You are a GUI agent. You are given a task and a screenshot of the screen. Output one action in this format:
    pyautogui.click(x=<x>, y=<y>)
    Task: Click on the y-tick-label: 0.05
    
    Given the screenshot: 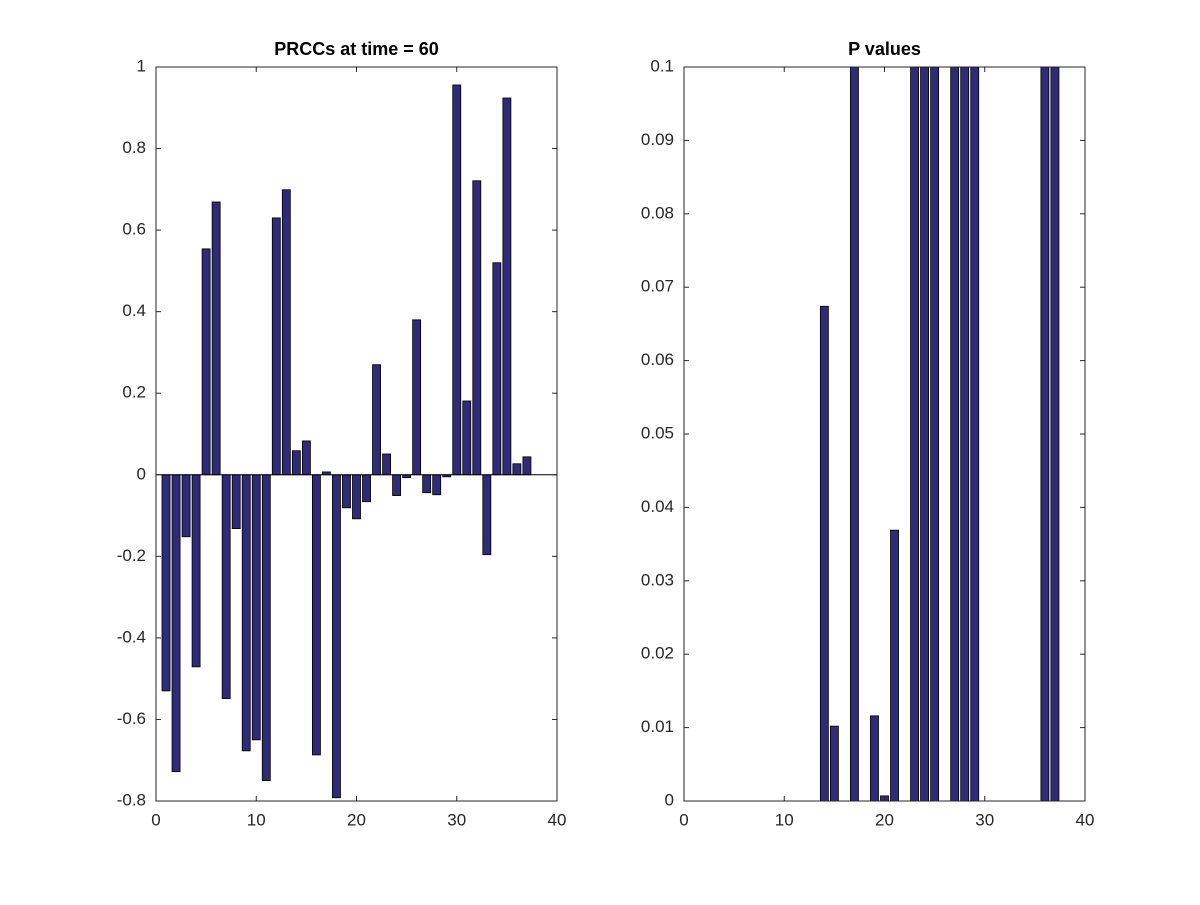 What is the action you would take?
    pyautogui.click(x=657, y=432)
    